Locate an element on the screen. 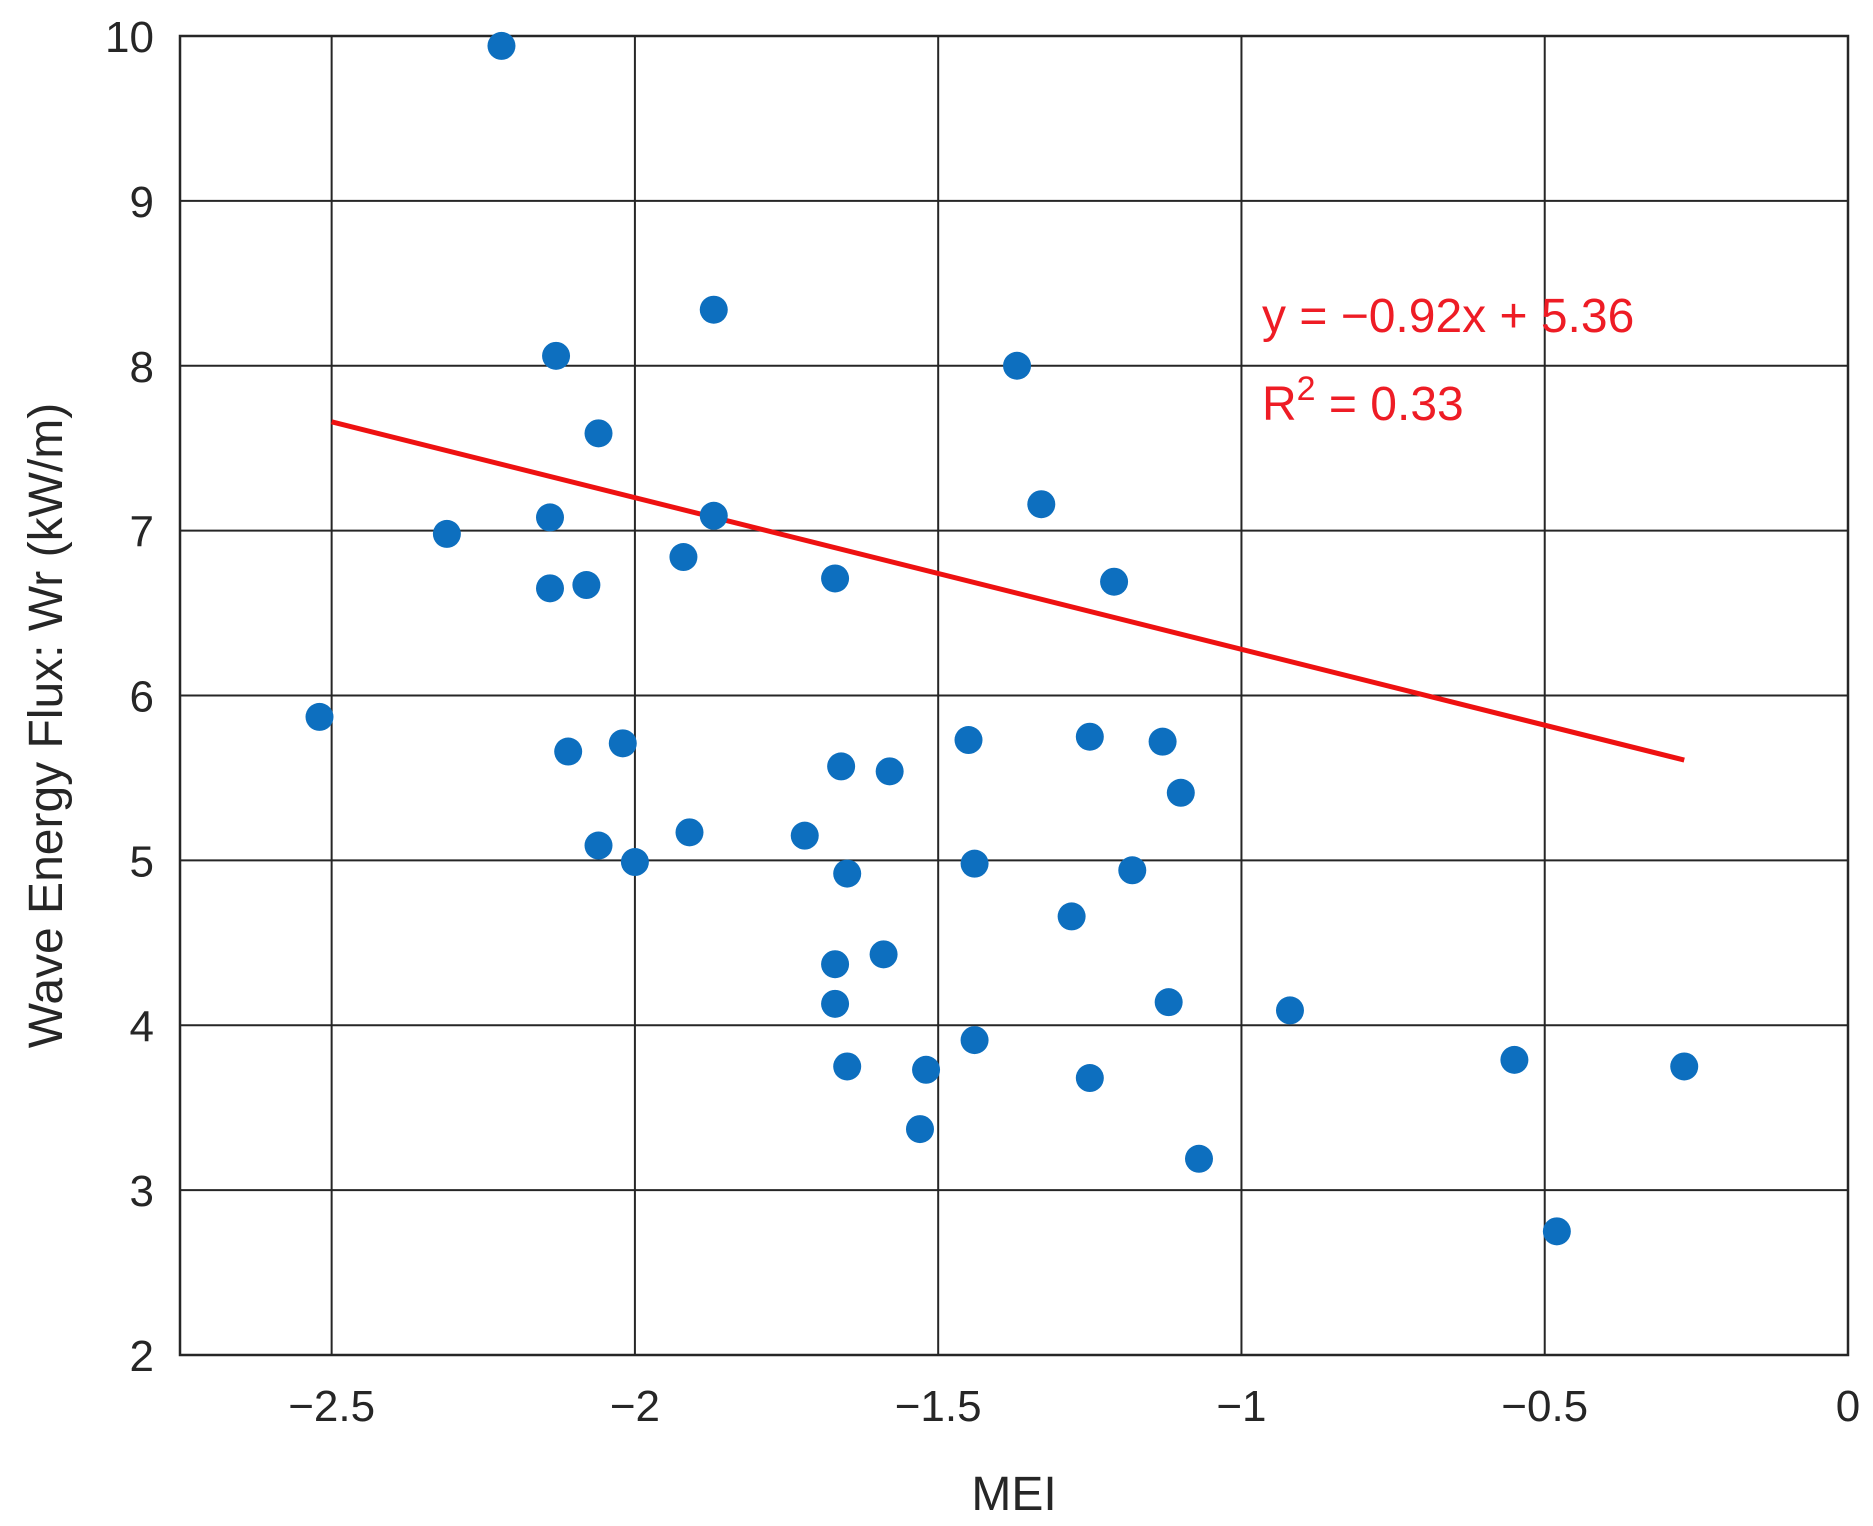 The height and width of the screenshot is (1526, 1873). x-tick-label: −2 is located at coordinates (635, 1406).